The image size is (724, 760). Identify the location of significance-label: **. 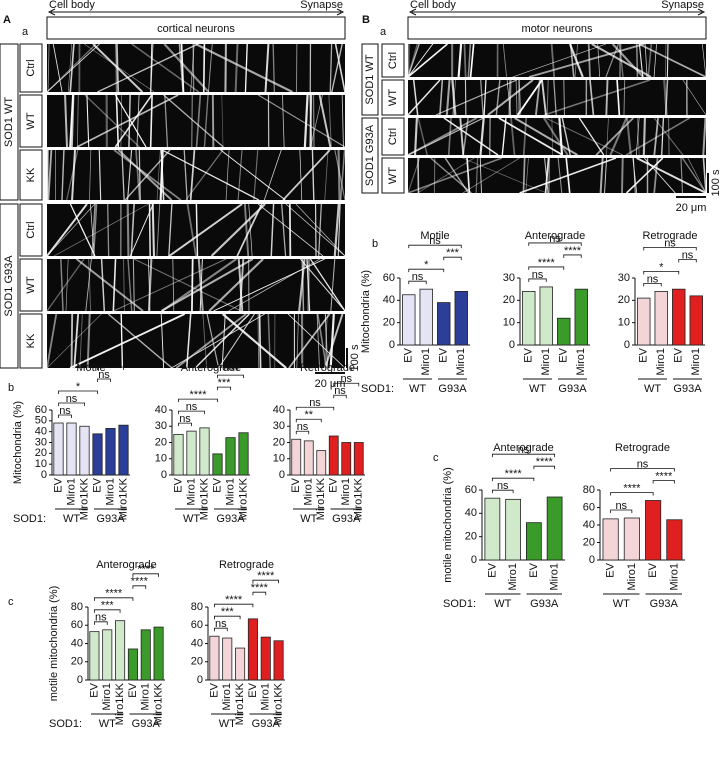
(308, 415).